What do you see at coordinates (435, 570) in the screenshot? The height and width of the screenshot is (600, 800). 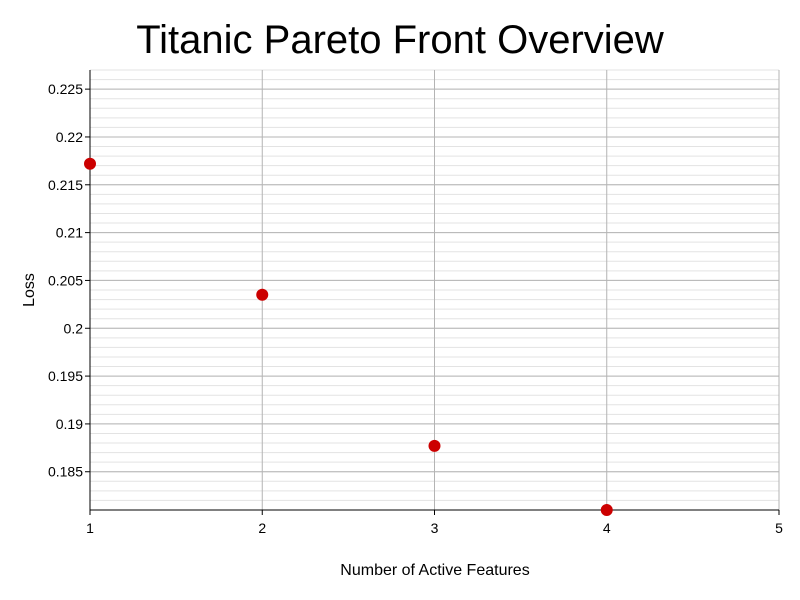 I see `x-axis-label: Number of Active Features` at bounding box center [435, 570].